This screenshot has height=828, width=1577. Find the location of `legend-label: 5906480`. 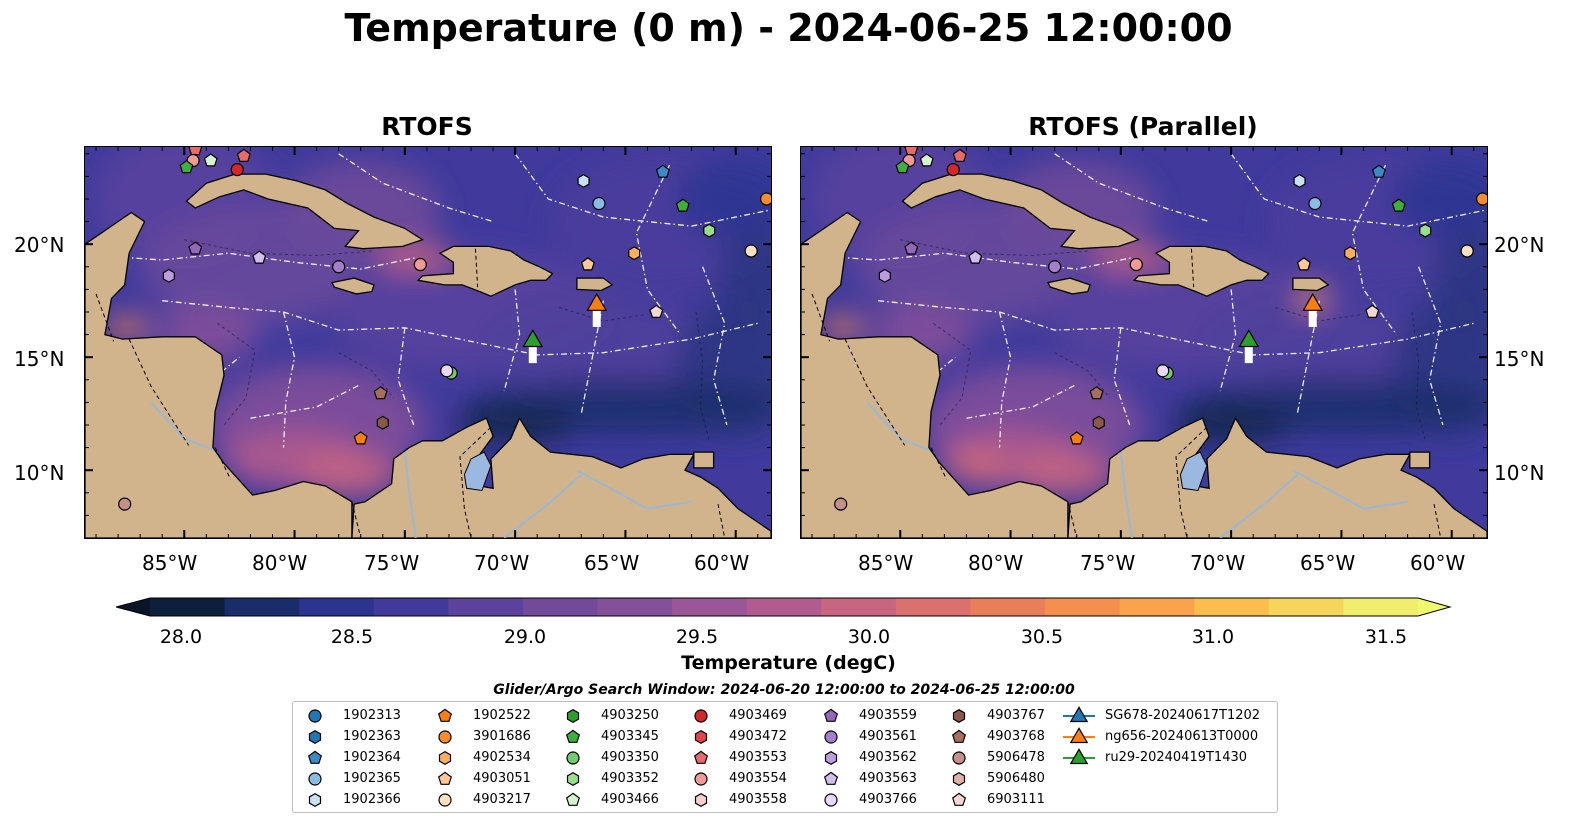

legend-label: 5906480 is located at coordinates (1016, 778).